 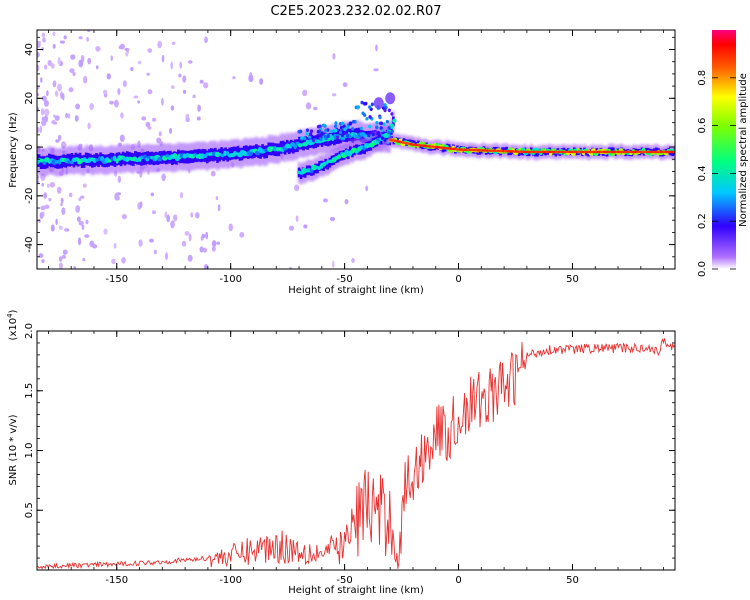 What do you see at coordinates (458, 580) in the screenshot?
I see `snr-x-tick-label: 0` at bounding box center [458, 580].